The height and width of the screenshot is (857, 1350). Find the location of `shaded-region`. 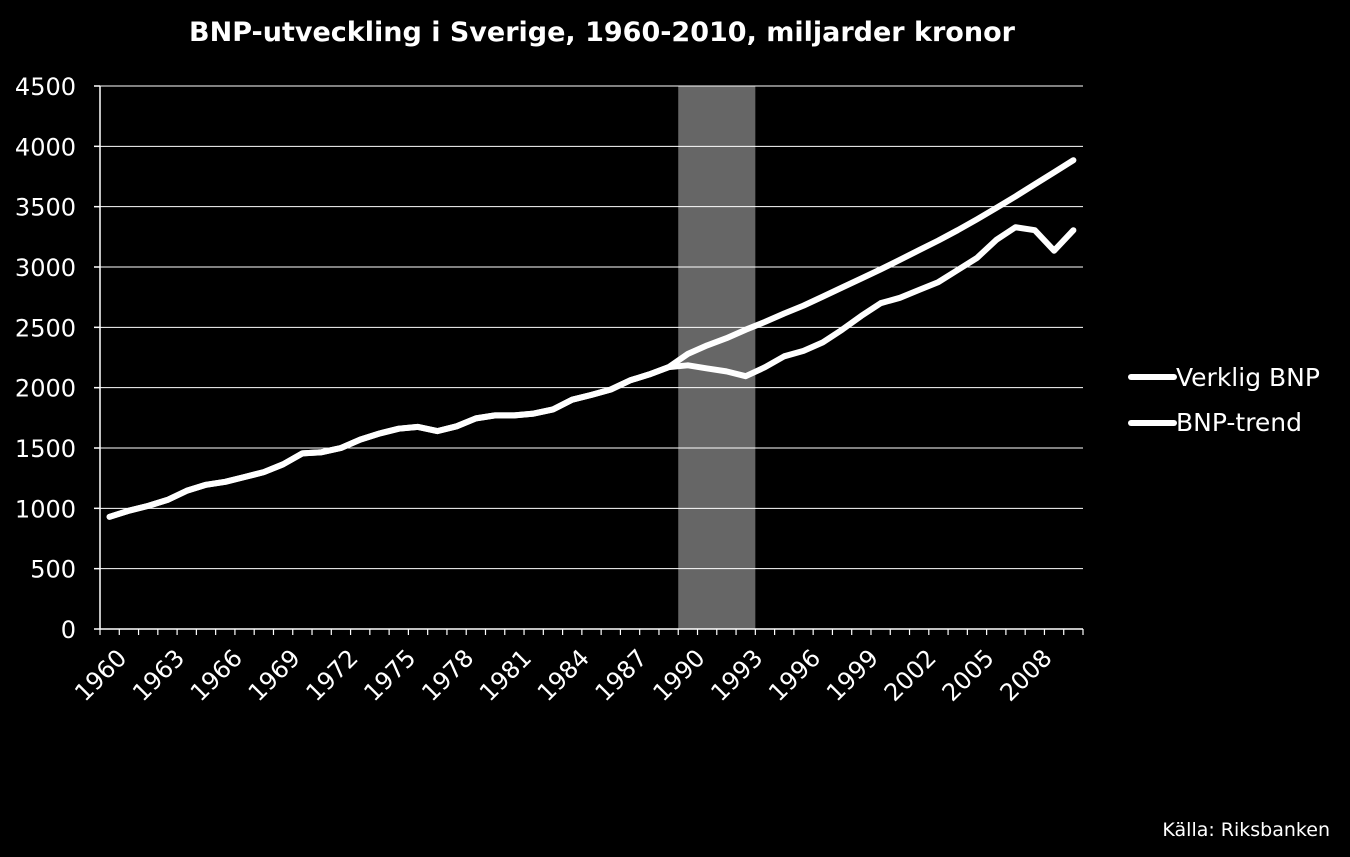

shaded-region is located at coordinates (717, 357).